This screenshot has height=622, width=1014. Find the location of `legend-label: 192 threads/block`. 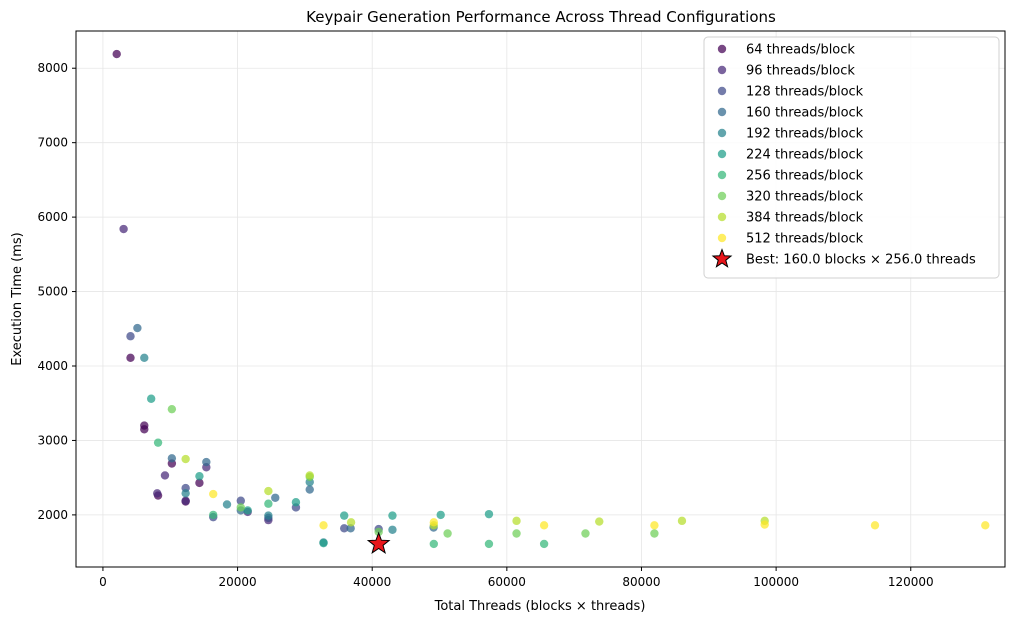

legend-label: 192 threads/block is located at coordinates (805, 134).